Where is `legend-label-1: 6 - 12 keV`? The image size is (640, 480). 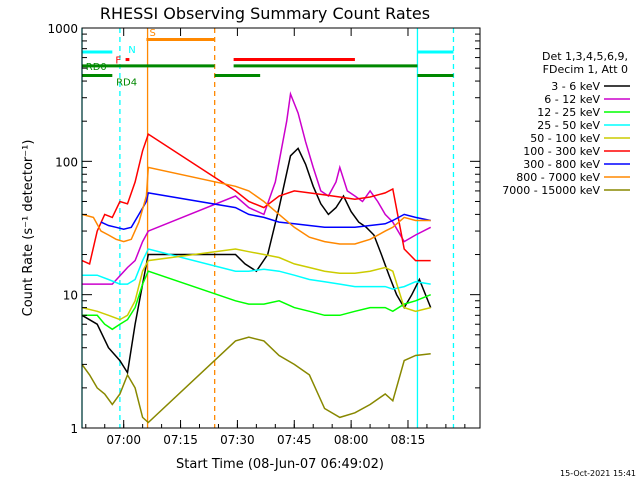 legend-label-1: 6 - 12 keV is located at coordinates (572, 99).